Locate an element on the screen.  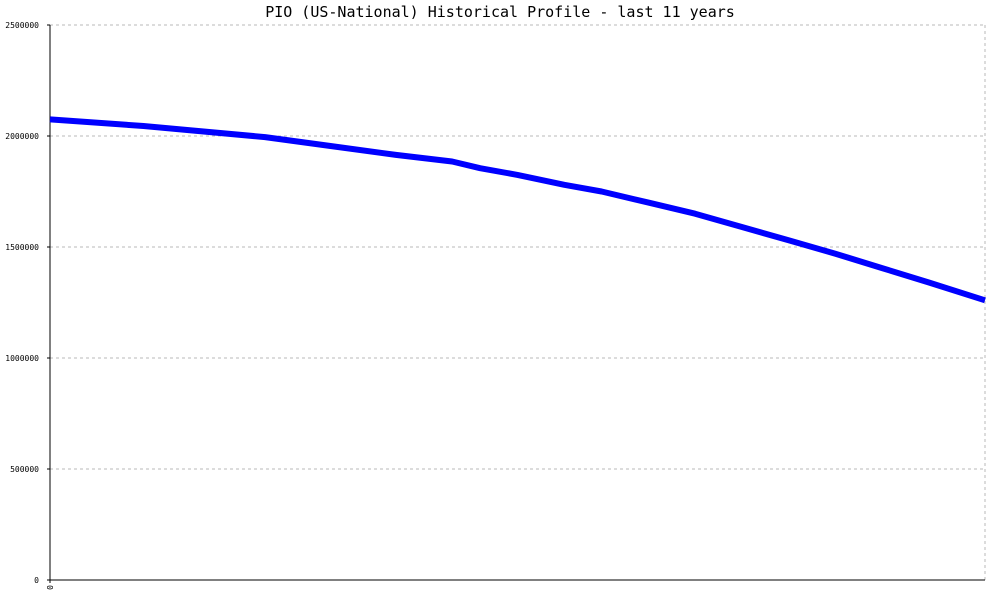
y-tick-label: 2000000 is located at coordinates (22, 136).